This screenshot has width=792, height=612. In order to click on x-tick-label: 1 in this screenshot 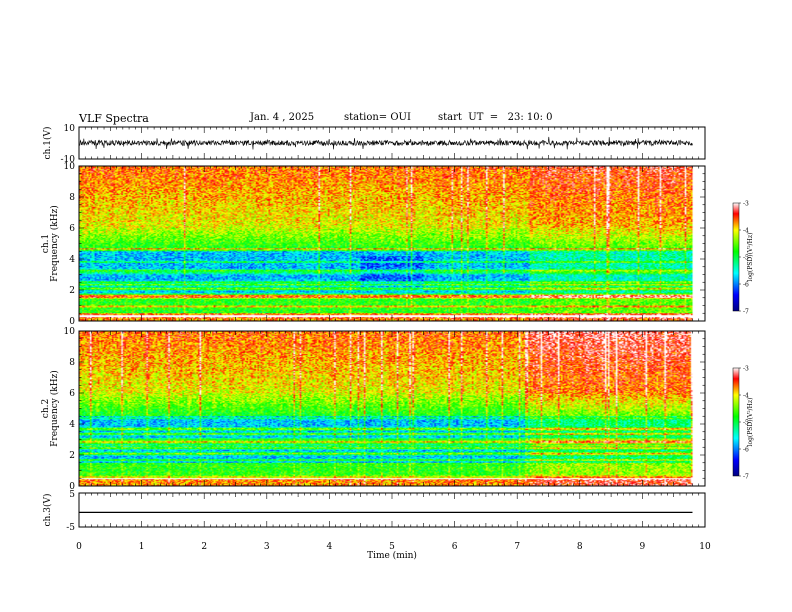, I will do `click(142, 547)`.